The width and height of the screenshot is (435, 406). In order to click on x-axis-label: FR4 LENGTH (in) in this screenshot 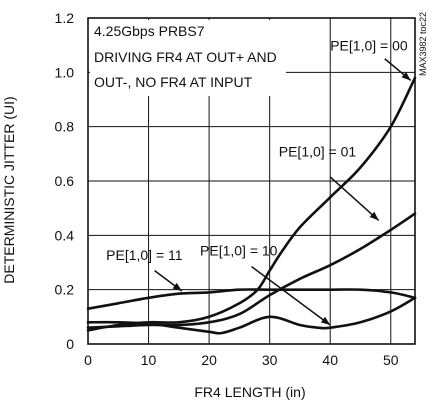, I will do `click(249, 392)`.